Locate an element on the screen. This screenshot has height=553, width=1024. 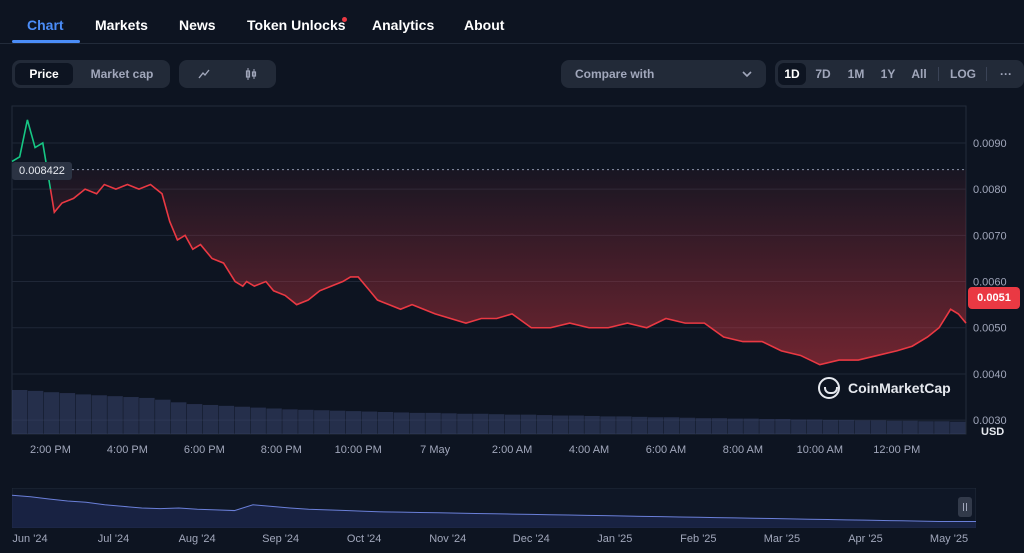
month-label: Aug '24 is located at coordinates (197, 539).